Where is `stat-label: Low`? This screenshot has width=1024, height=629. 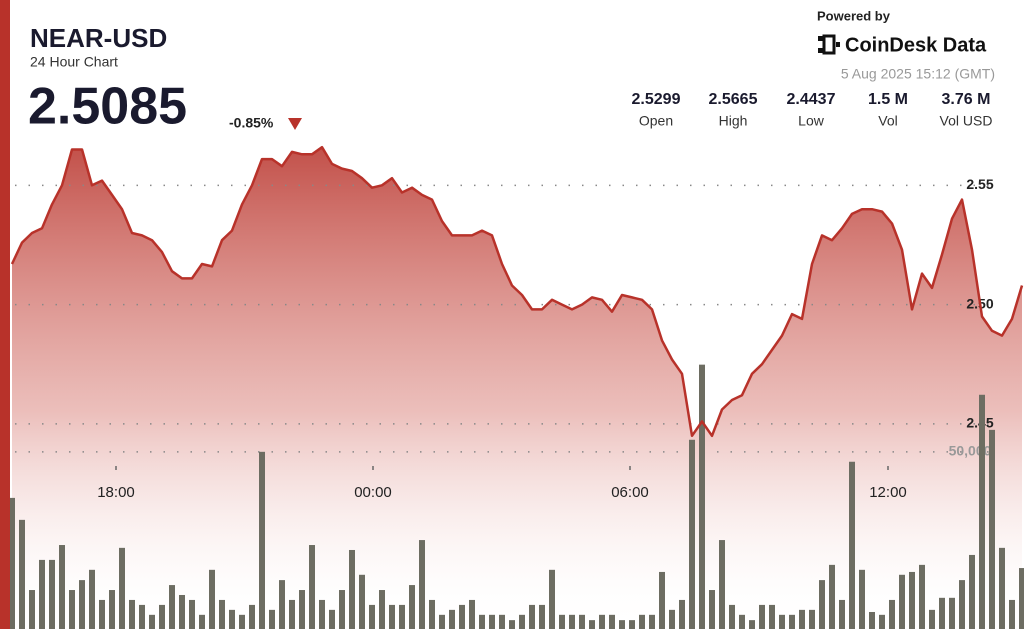
stat-label: Low is located at coordinates (811, 121).